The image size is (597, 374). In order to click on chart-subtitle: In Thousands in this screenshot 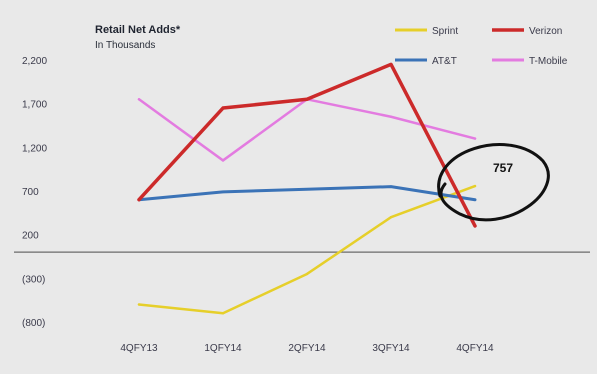, I will do `click(125, 45)`.